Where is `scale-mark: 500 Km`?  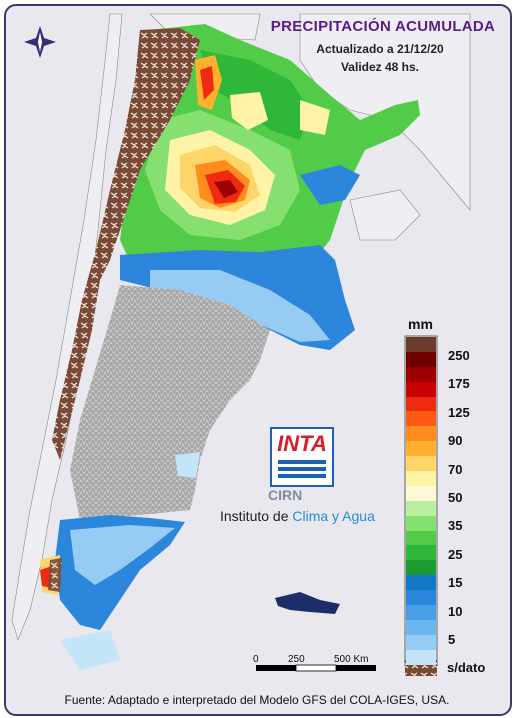 scale-mark: 500 Km is located at coordinates (351, 659).